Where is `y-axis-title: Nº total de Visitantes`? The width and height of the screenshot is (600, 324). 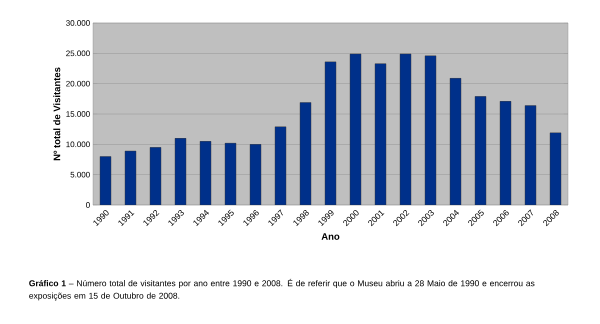
y-axis-title: Nº total de Visitantes is located at coordinates (56, 114).